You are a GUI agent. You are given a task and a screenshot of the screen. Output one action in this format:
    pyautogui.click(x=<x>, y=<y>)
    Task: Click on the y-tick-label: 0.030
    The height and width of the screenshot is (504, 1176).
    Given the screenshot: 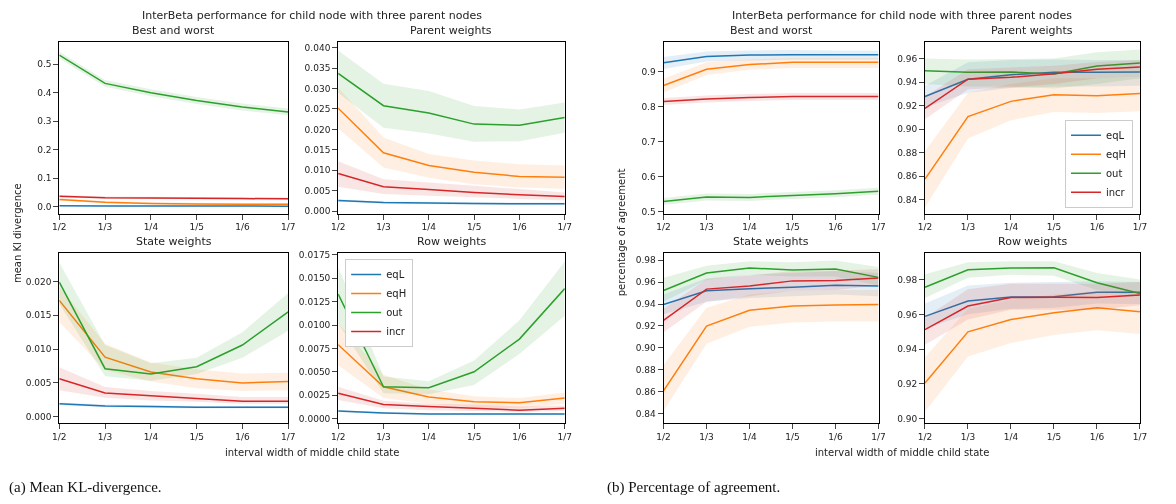 What is the action you would take?
    pyautogui.click(x=317, y=88)
    